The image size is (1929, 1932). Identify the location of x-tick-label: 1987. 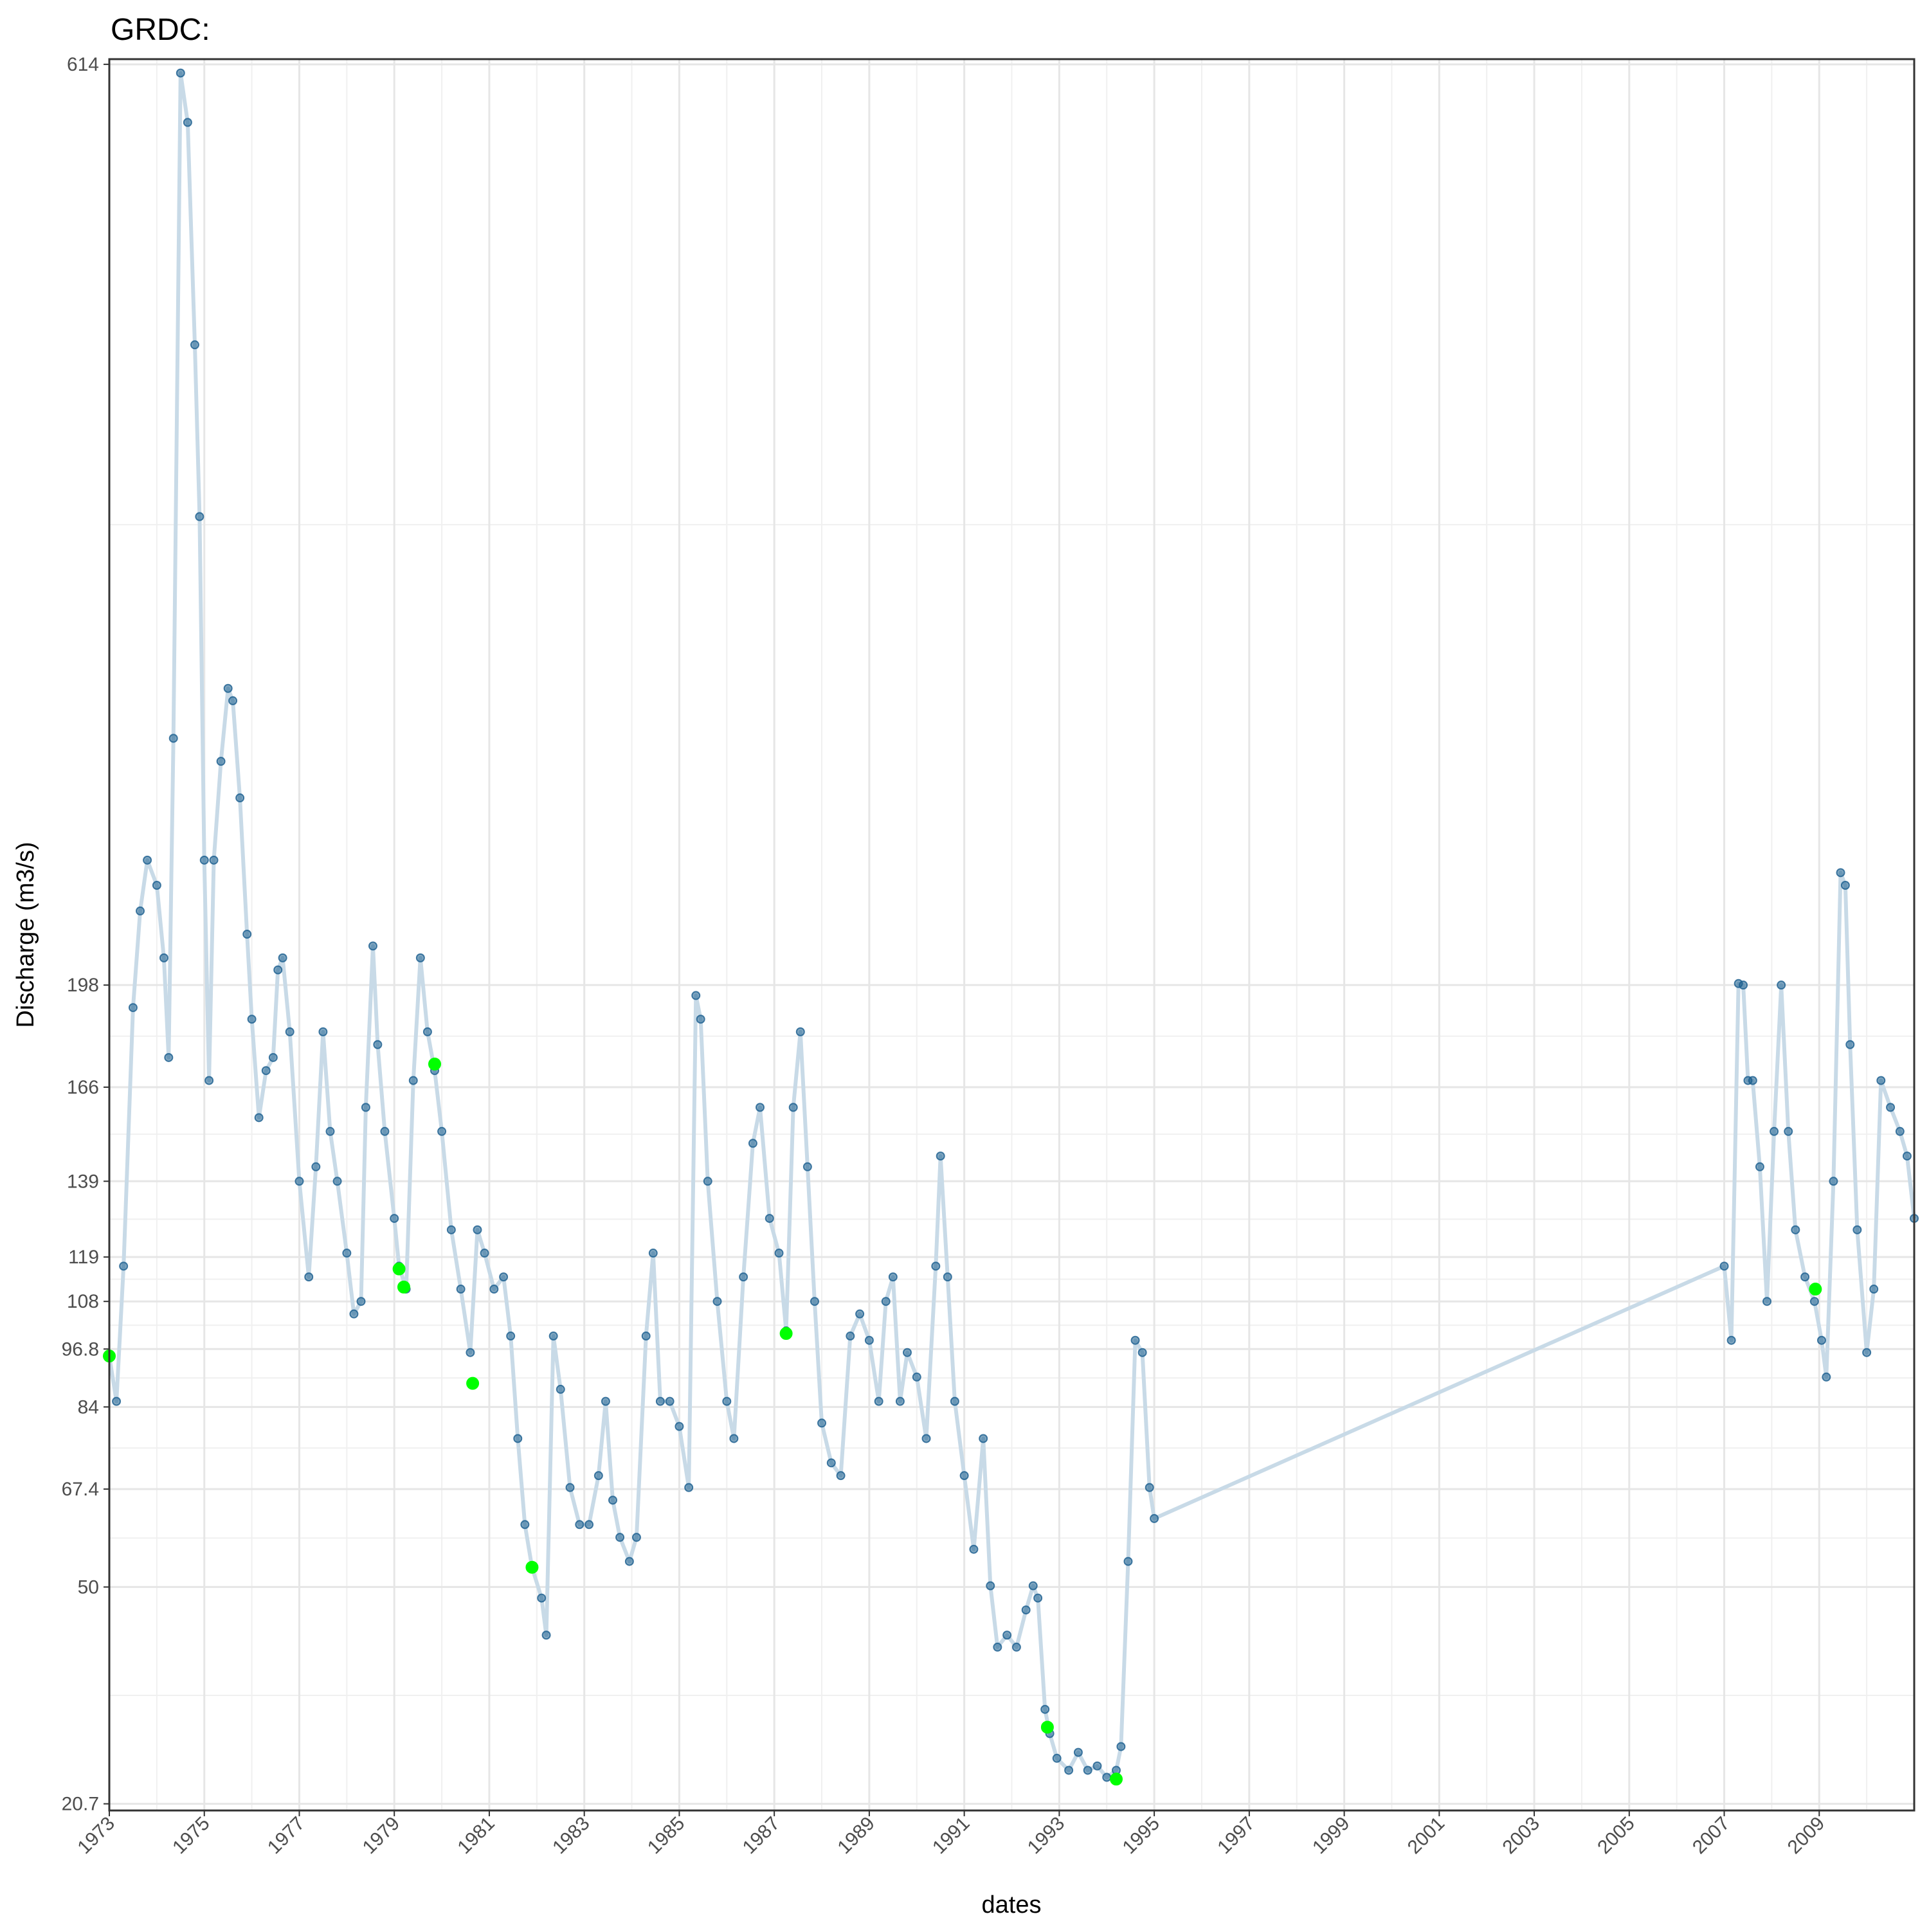
(761, 1836).